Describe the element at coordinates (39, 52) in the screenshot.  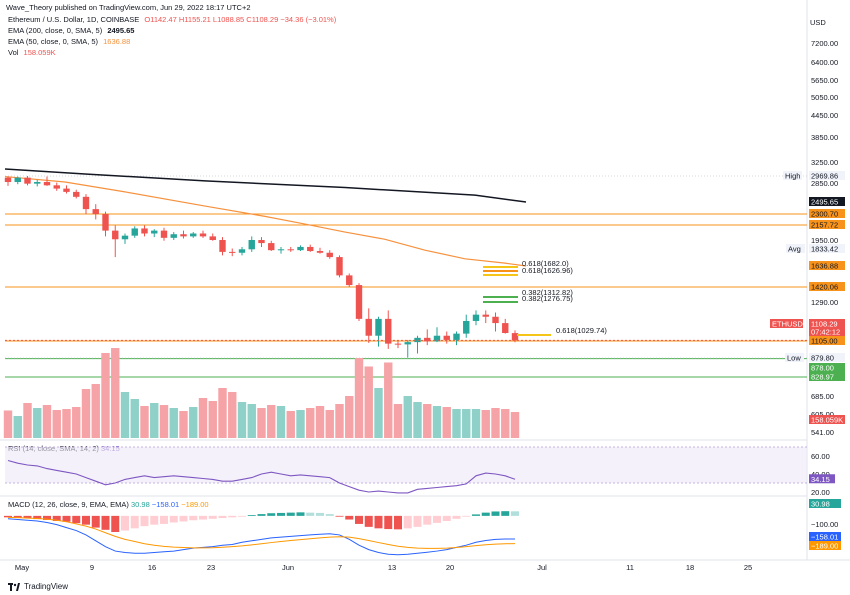
I see `volume-value: 158.059K` at that location.